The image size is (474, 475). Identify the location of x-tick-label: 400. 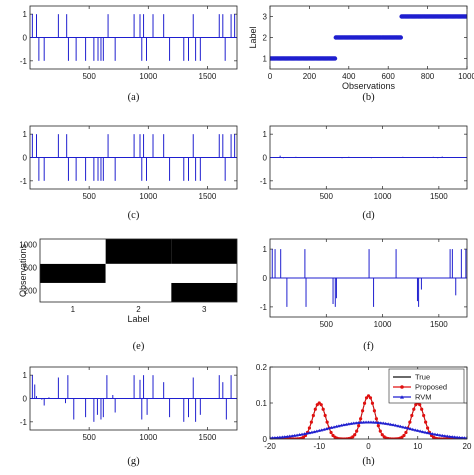
(349, 76).